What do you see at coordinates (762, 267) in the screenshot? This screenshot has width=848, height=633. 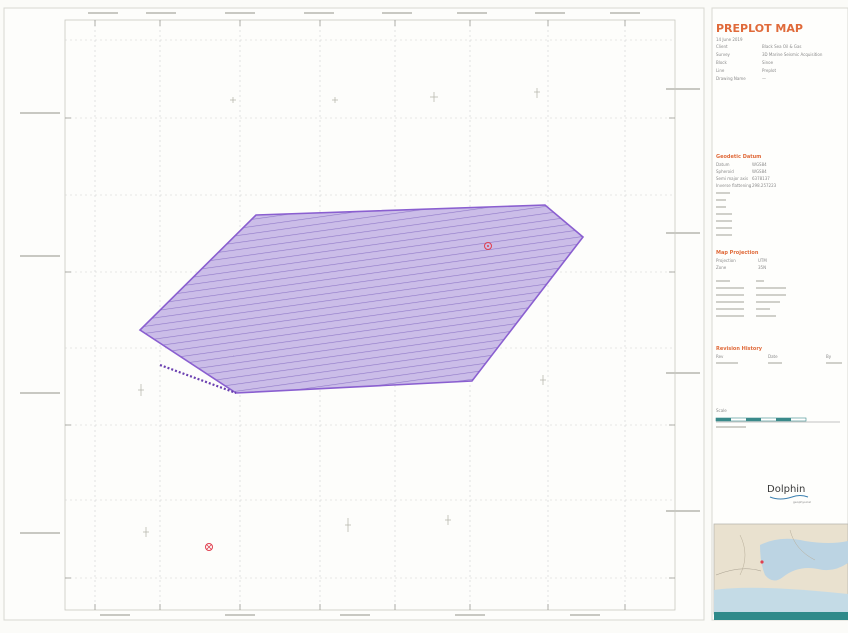 I see `projection-value: 35N` at bounding box center [762, 267].